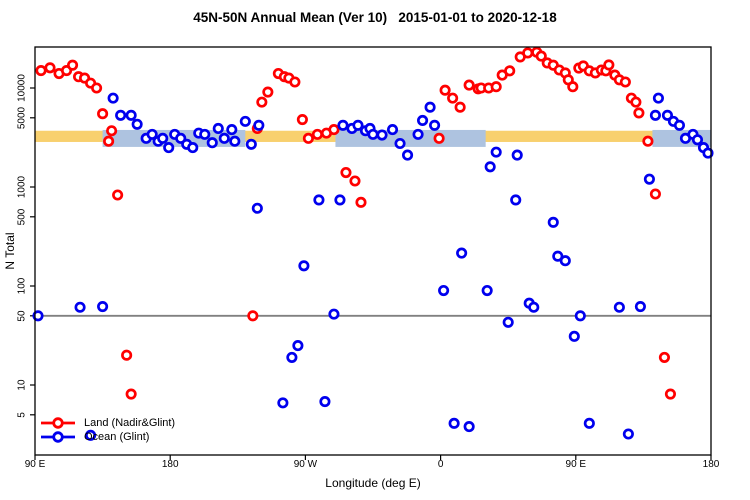  Describe the element at coordinates (22, 286) in the screenshot. I see `y-tick-label: 100` at that location.